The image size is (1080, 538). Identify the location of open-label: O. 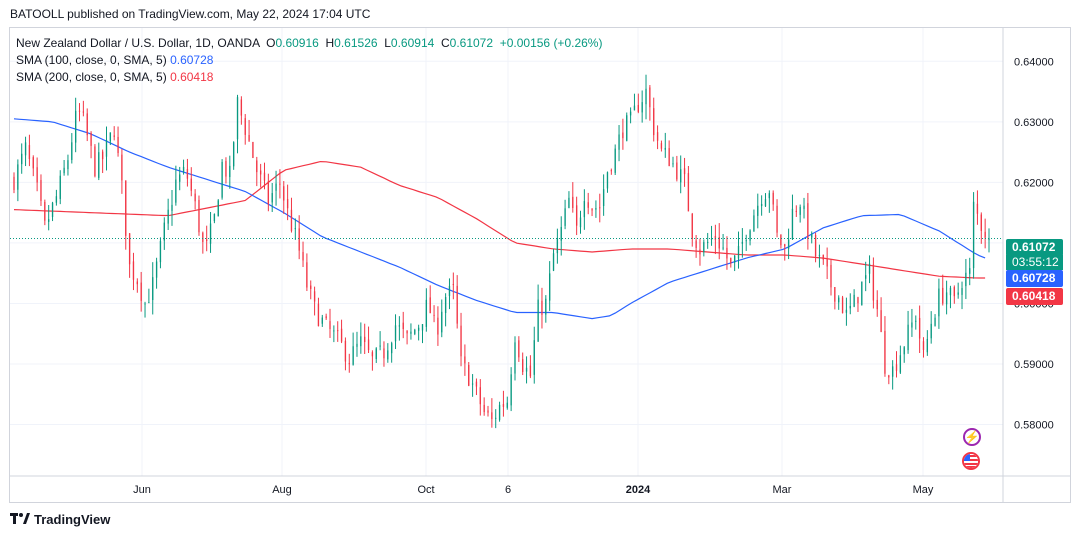
(271, 43).